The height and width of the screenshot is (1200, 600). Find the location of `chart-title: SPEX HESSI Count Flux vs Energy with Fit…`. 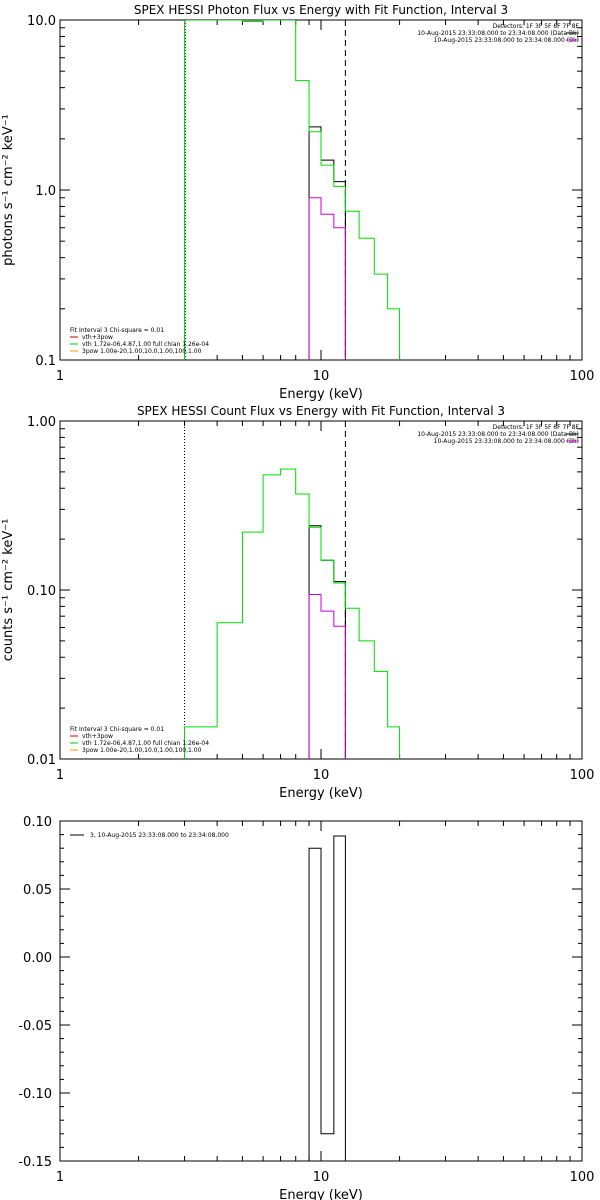

chart-title: SPEX HESSI Count Flux vs Energy with Fit… is located at coordinates (321, 411).